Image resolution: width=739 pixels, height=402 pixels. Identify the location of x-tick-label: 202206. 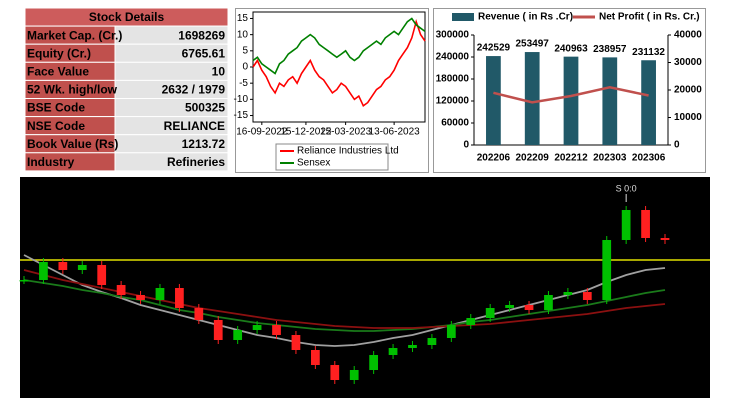
(494, 158).